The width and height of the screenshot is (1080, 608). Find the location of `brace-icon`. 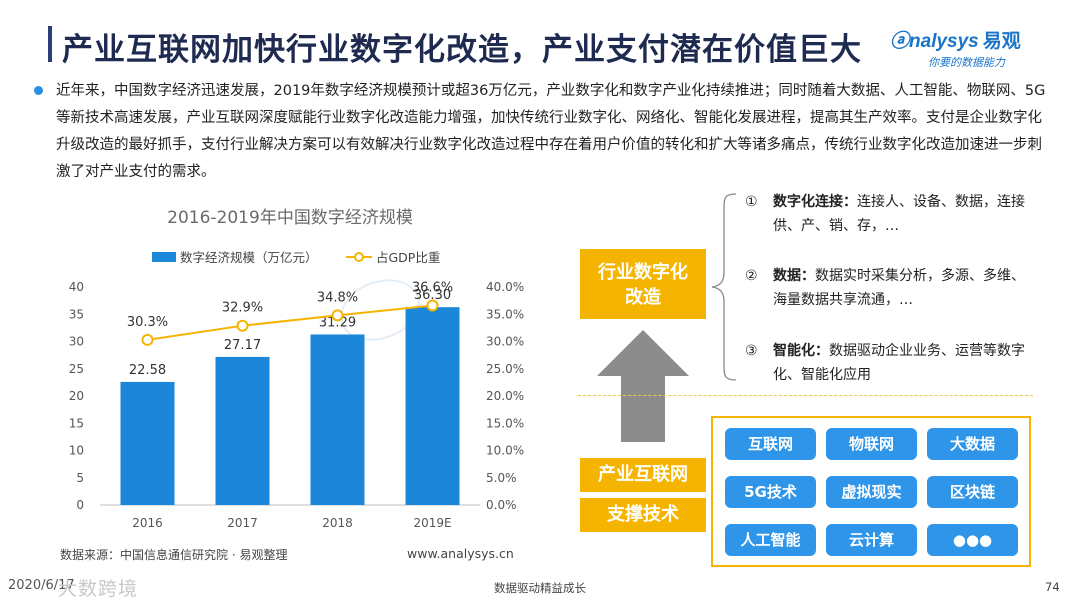

brace-icon is located at coordinates (724, 287).